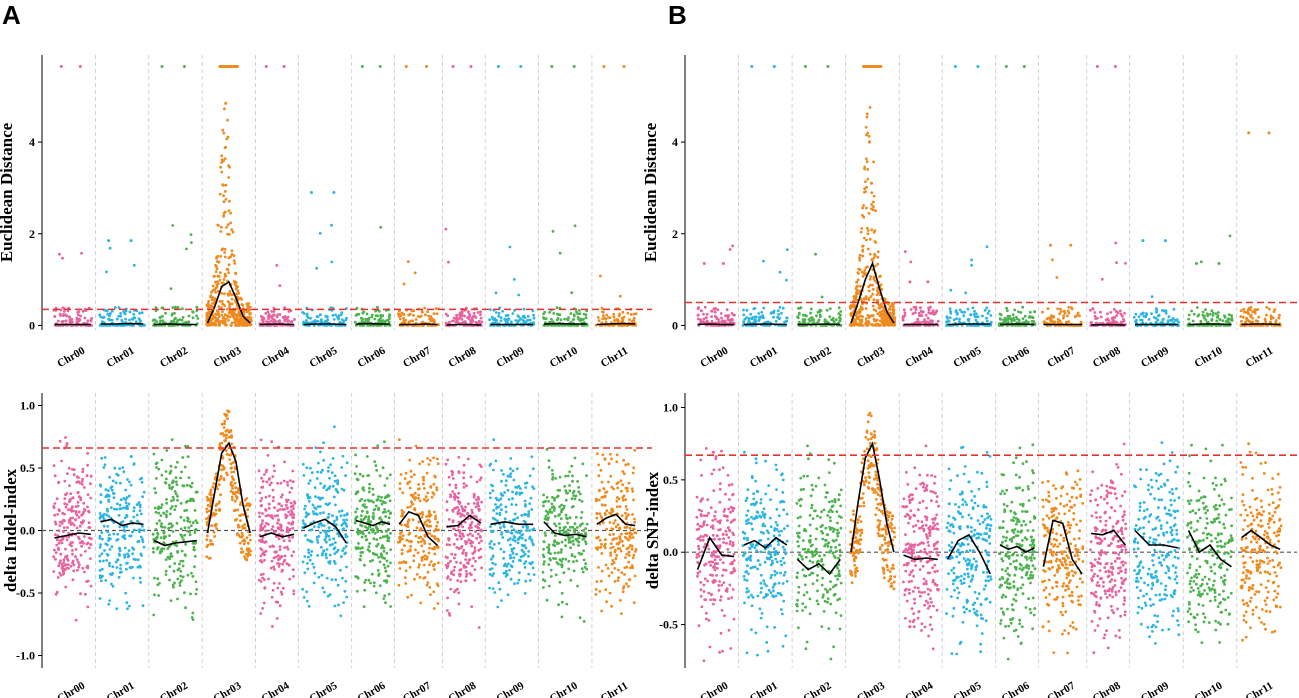 The image size is (1299, 698). Describe the element at coordinates (325, 324) in the screenshot. I see `fit-line` at that location.